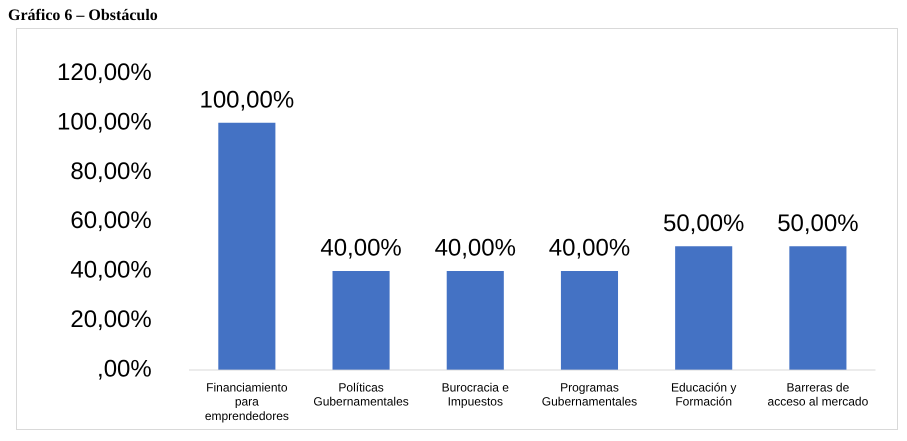 This screenshot has width=907, height=441. What do you see at coordinates (83, 16) in the screenshot?
I see `chart-title: Gráfico 6 – Obstáculo` at bounding box center [83, 16].